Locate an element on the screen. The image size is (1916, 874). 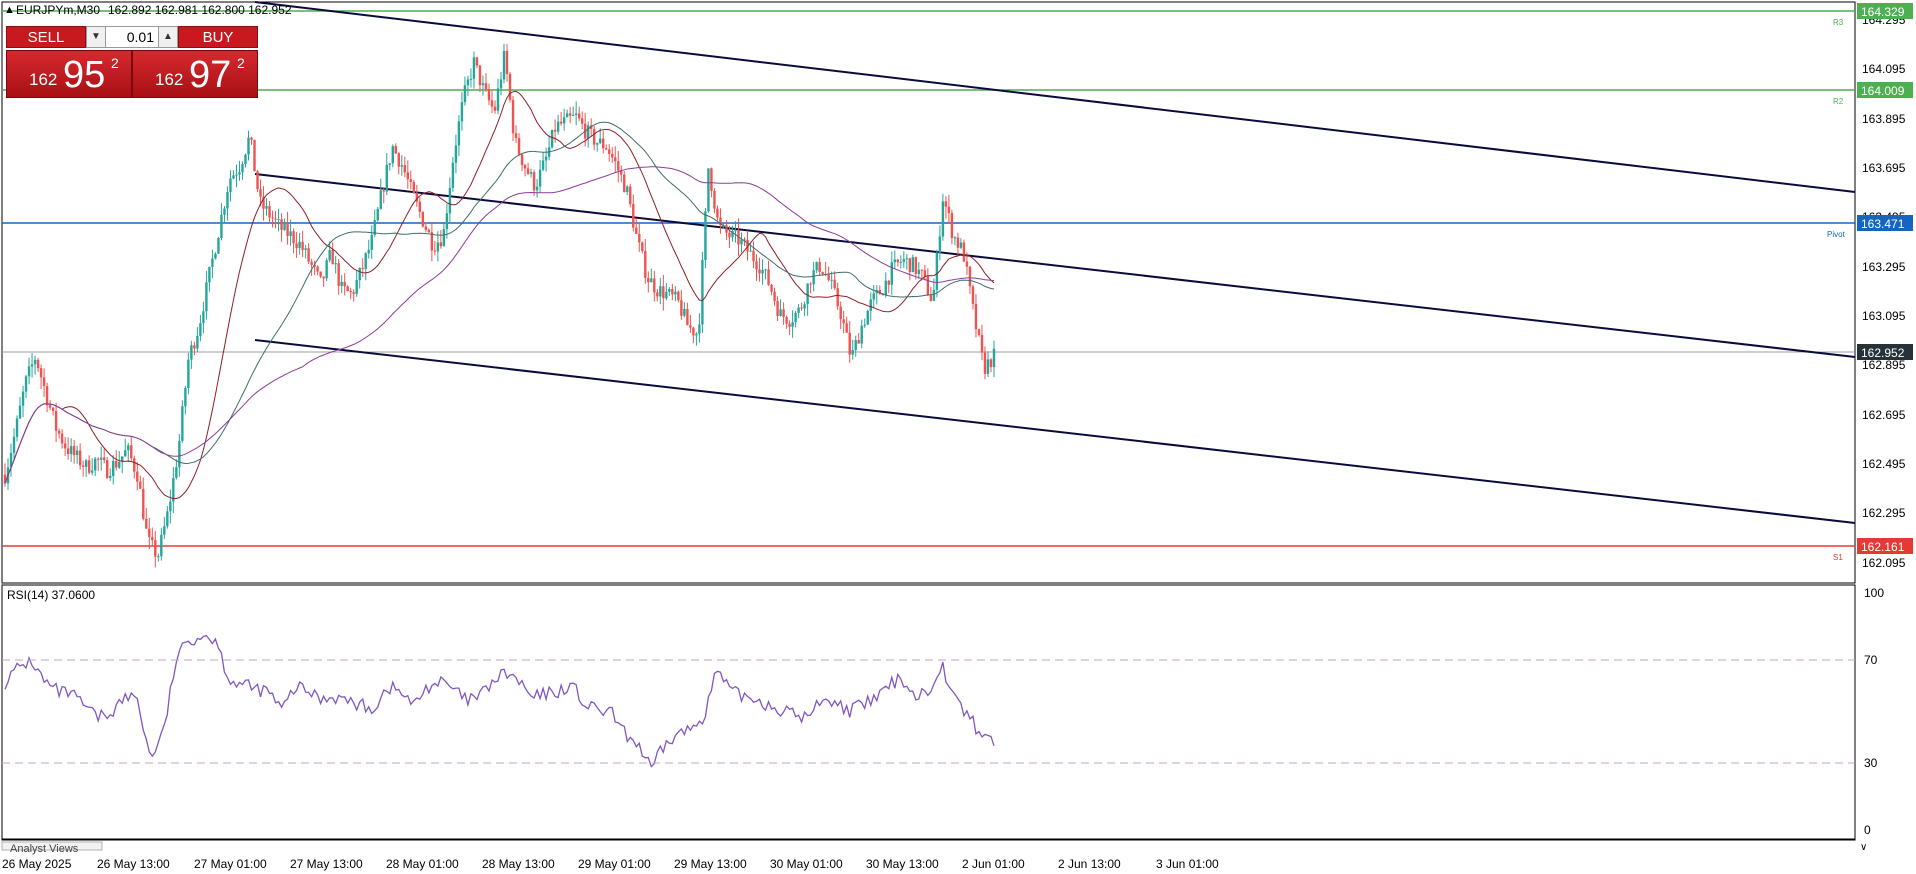
pivot-price-badge-text: 163.471 is located at coordinates (1883, 224).